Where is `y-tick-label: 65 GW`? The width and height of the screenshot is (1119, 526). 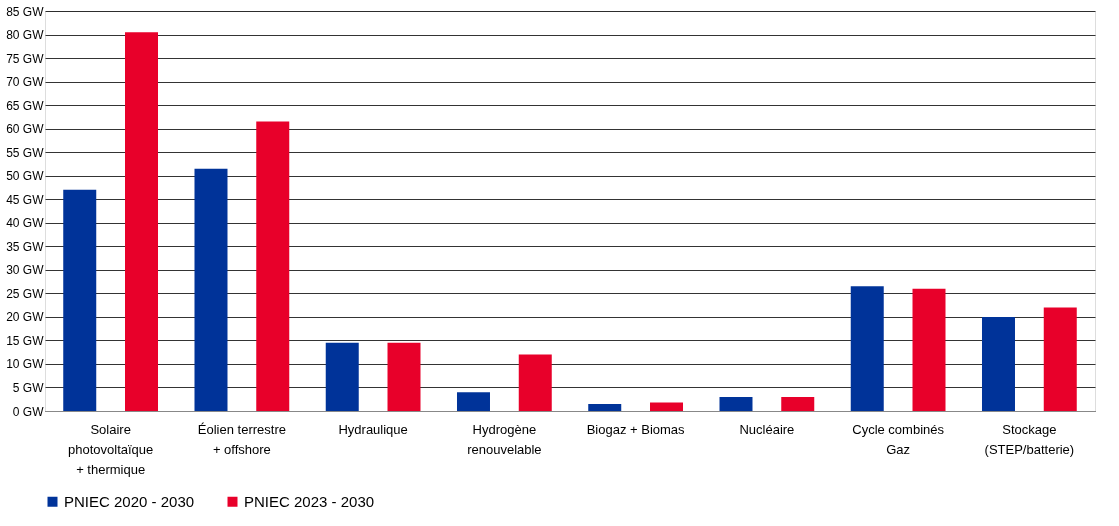 y-tick-label: 65 GW is located at coordinates (25, 105).